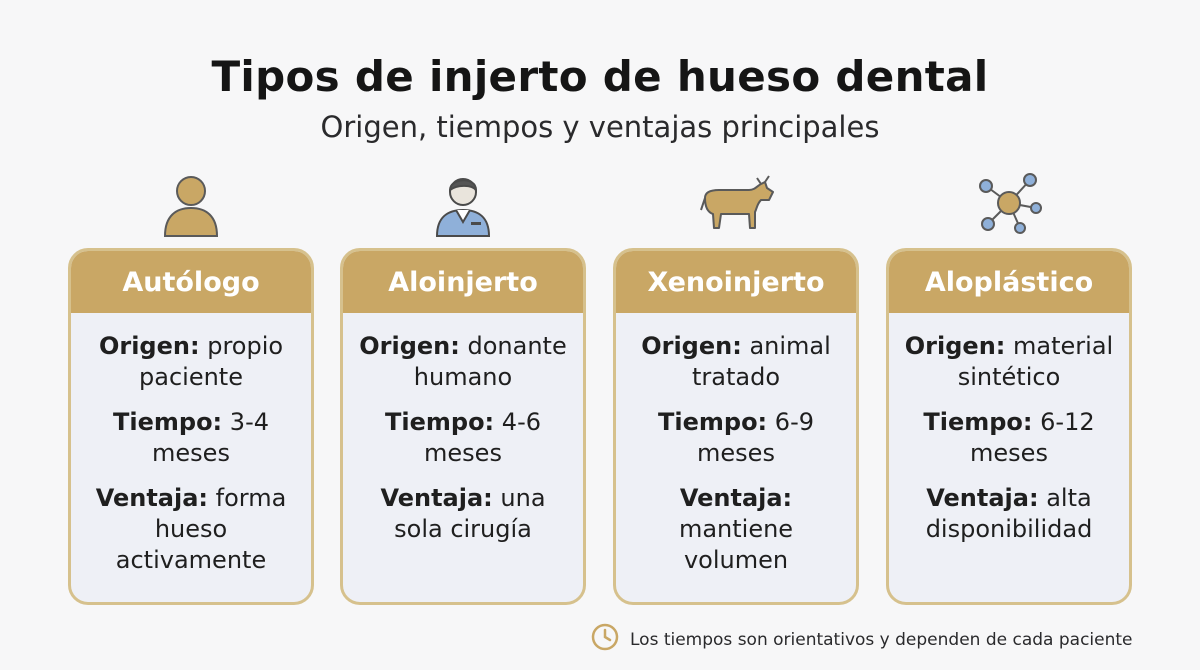 Image resolution: width=1200 pixels, height=670 pixels. I want to click on page-title: Tipos de injerto de hueso dental, so click(600, 76).